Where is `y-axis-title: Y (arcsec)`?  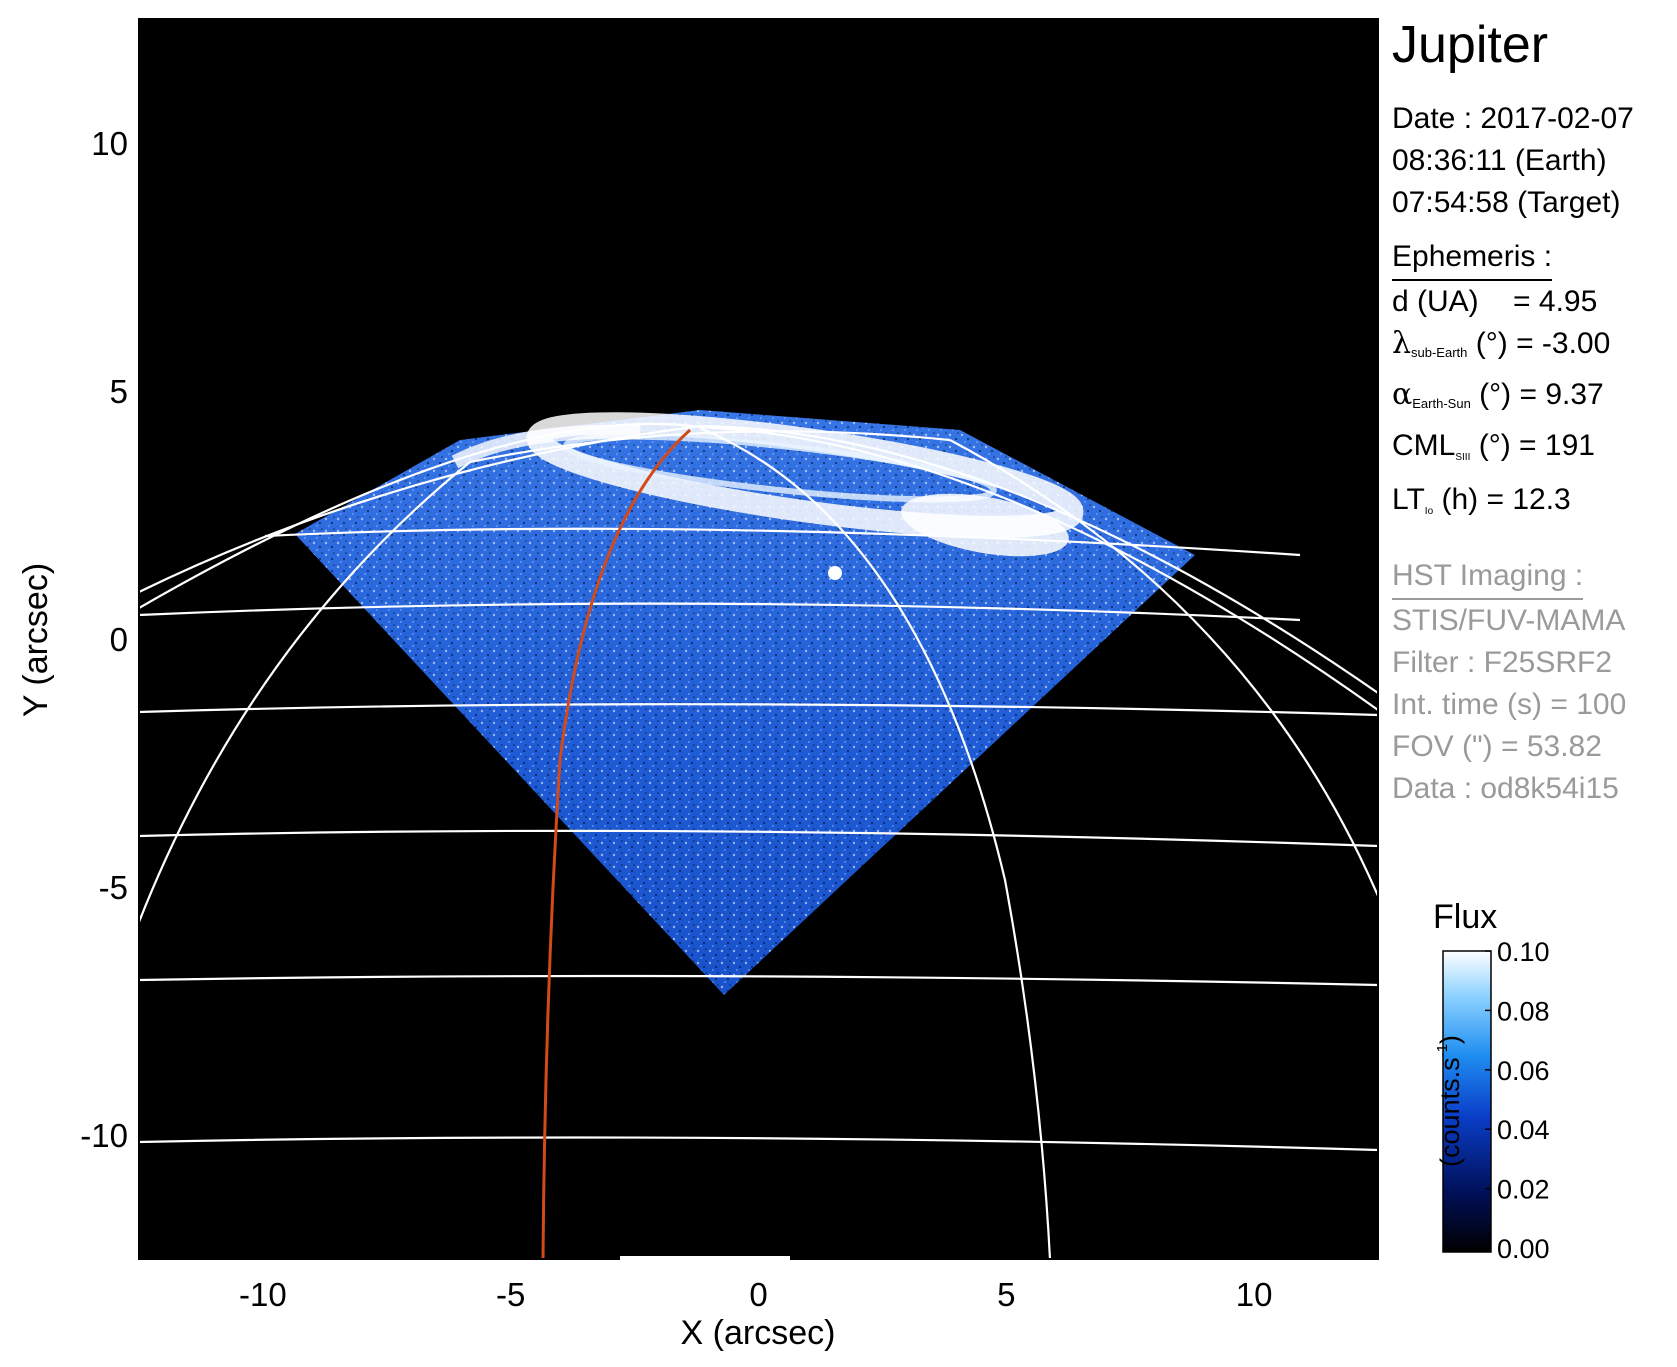 y-axis-title: Y (arcsec) is located at coordinates (36, 640).